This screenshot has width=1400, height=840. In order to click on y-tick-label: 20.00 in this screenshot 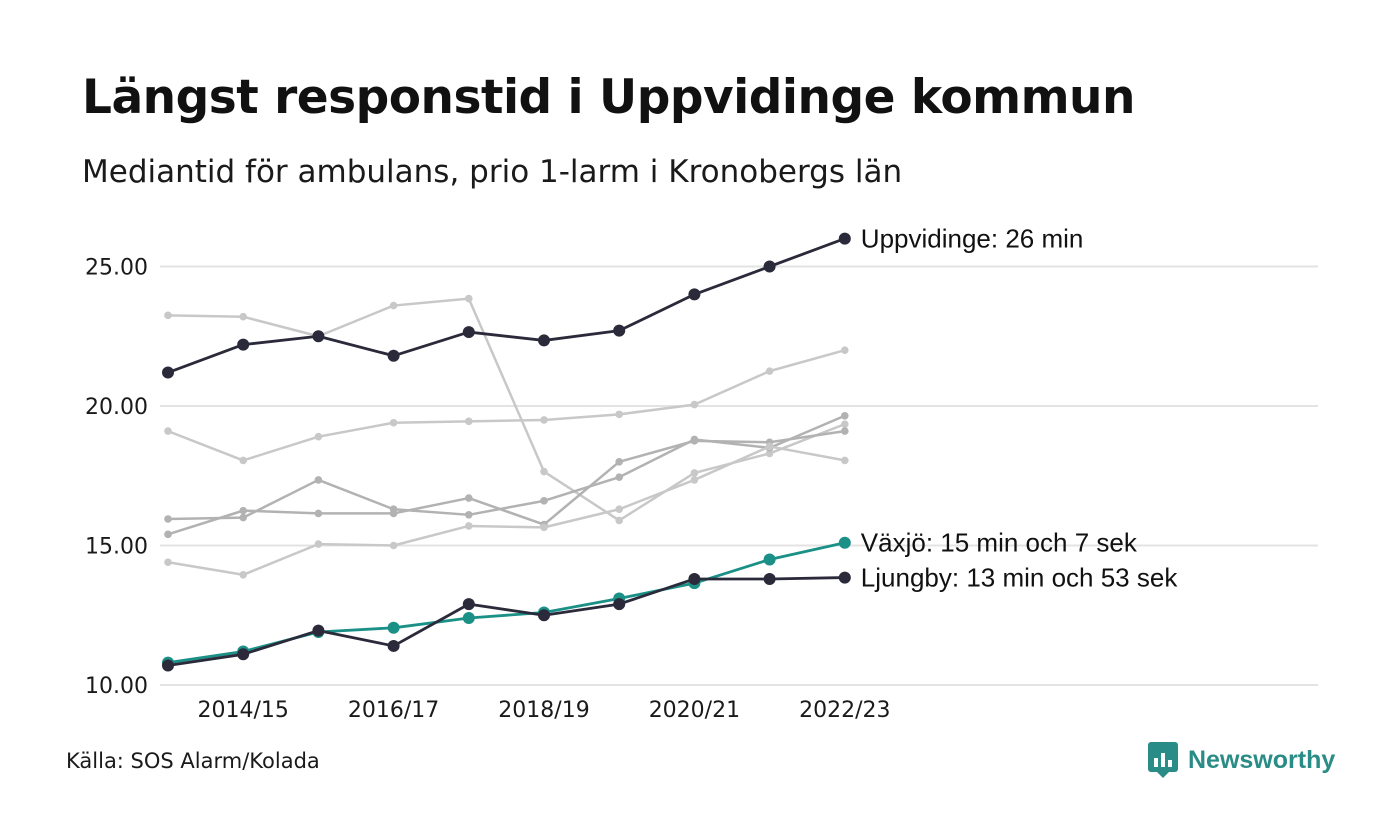, I will do `click(116, 407)`.